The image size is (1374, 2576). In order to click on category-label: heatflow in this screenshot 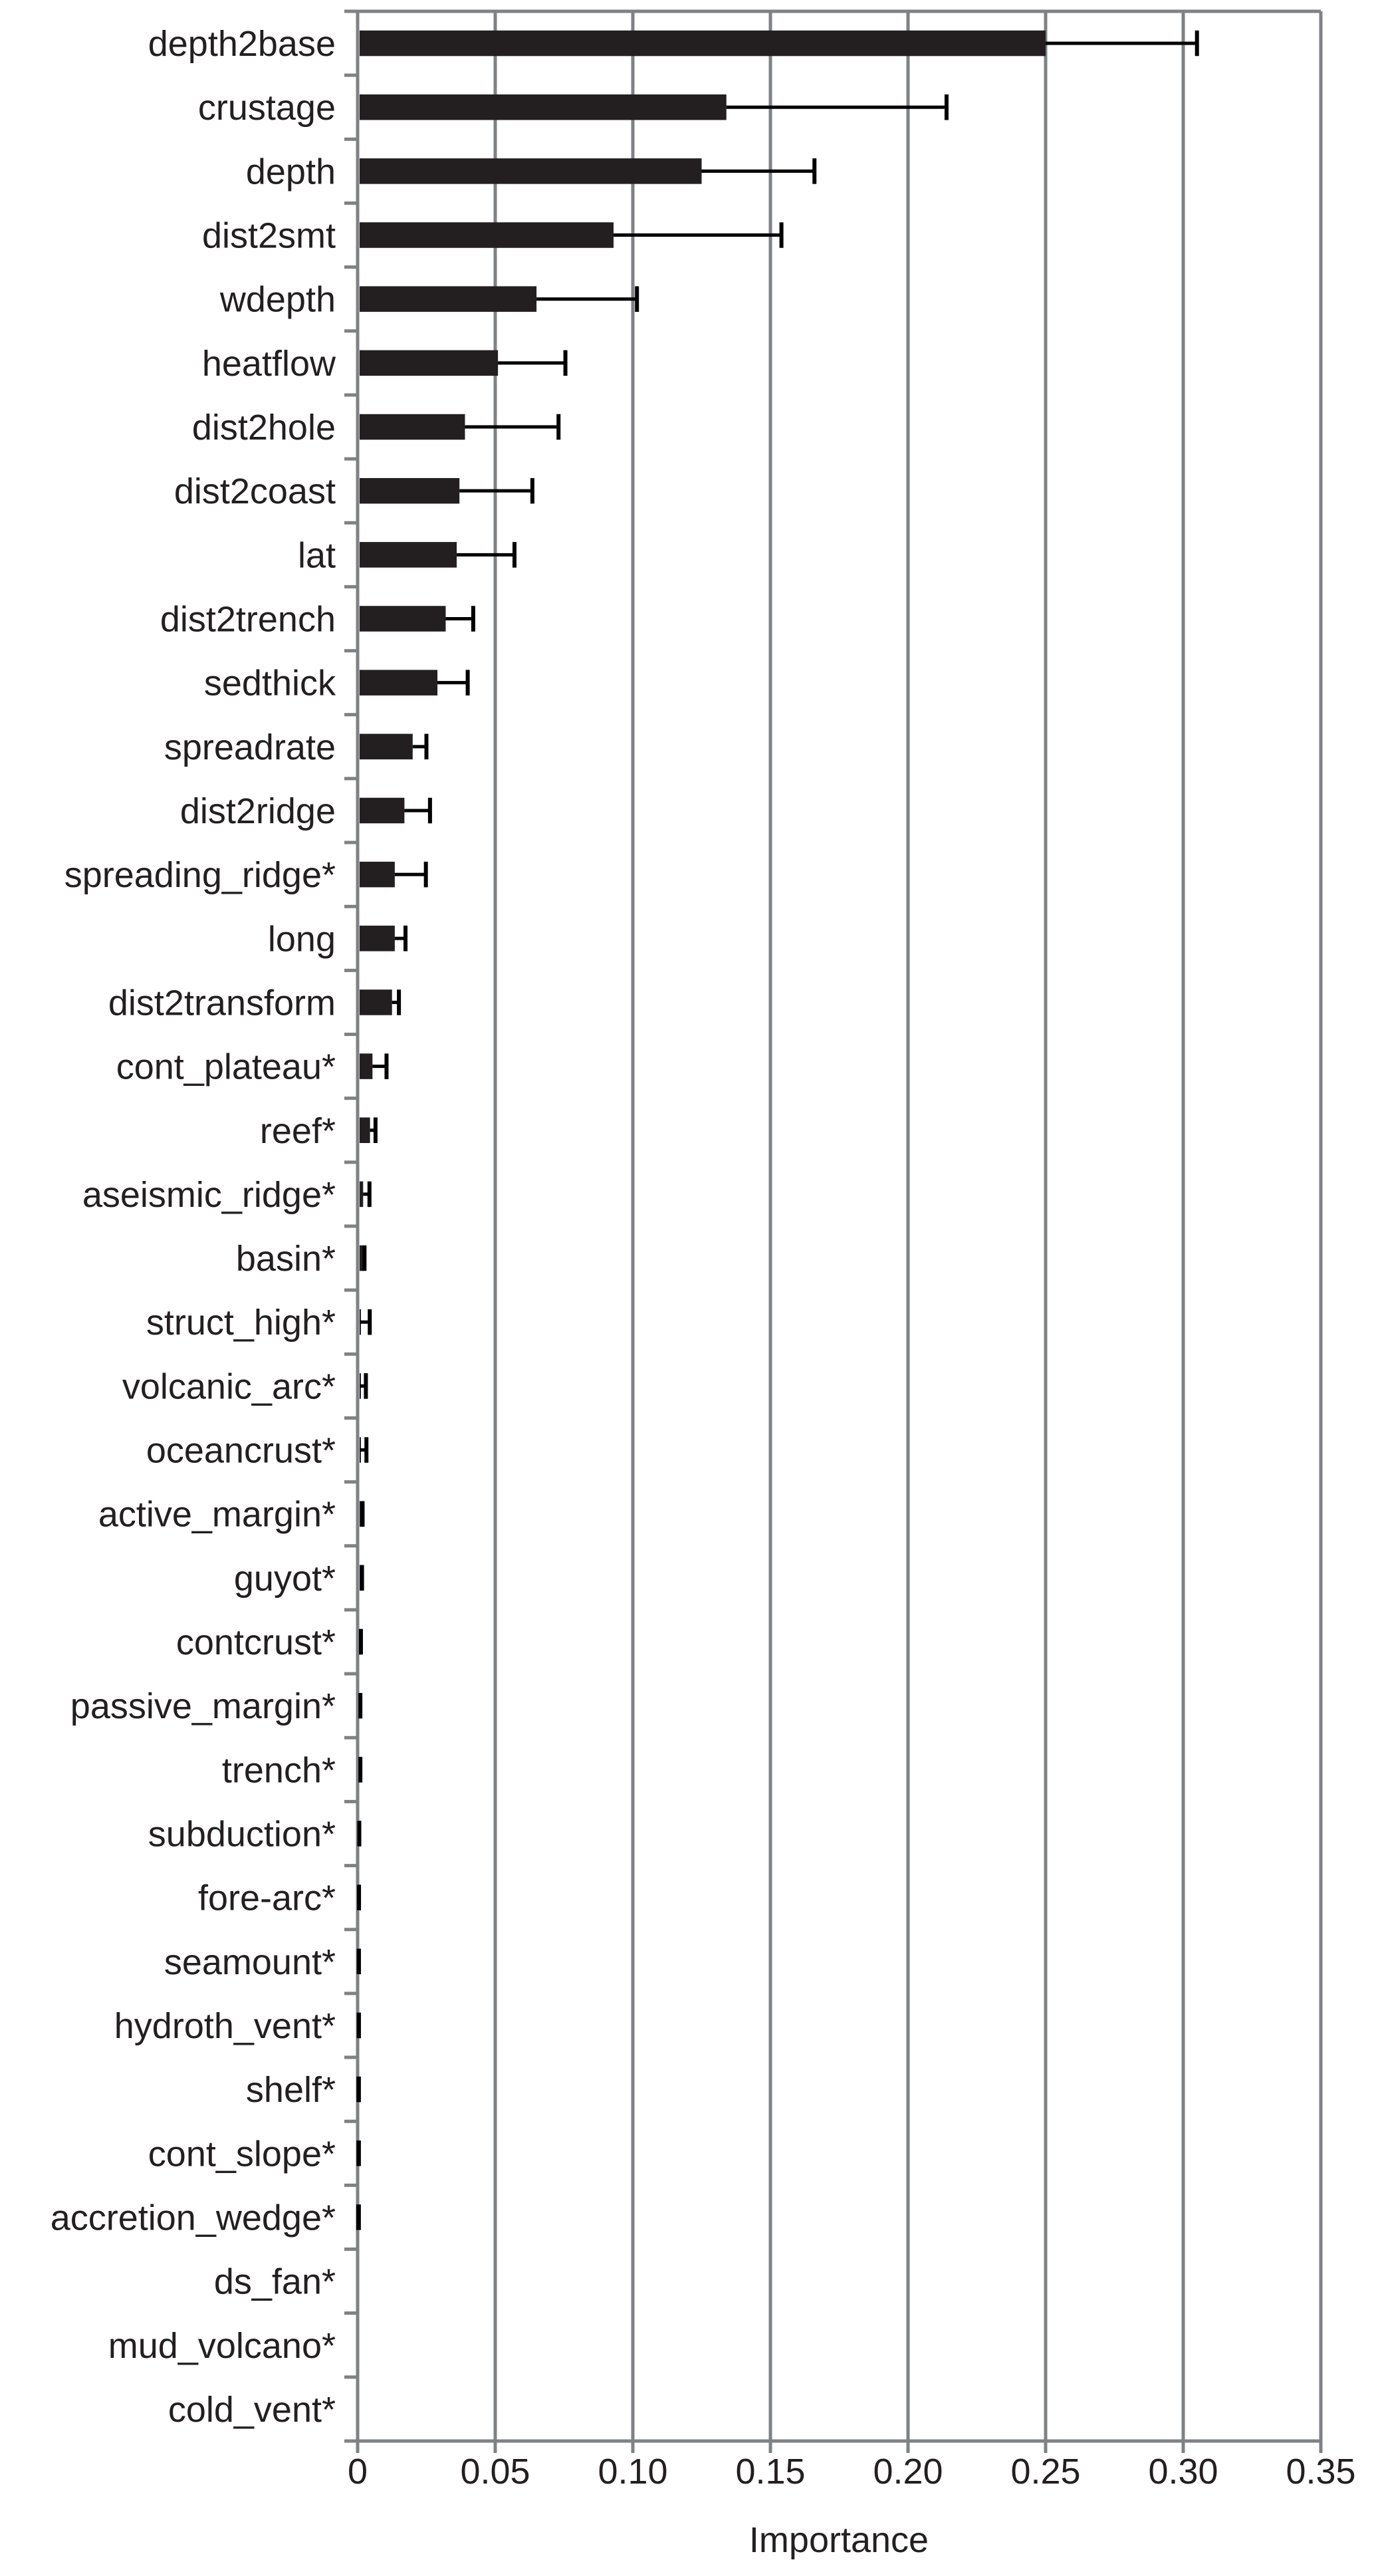, I will do `click(269, 364)`.